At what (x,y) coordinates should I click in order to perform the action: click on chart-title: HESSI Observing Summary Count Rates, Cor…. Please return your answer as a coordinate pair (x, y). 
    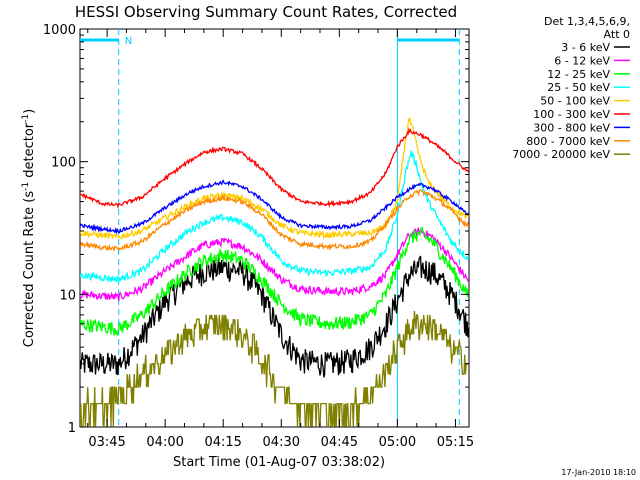
    Looking at the image, I should click on (266, 12).